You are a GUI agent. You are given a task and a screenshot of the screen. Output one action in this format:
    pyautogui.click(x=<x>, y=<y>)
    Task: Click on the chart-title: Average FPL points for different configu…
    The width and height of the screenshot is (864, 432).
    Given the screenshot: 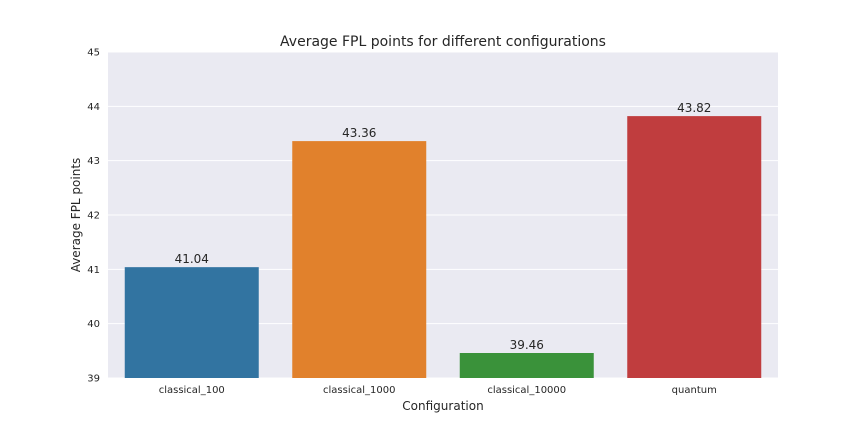 What is the action you would take?
    pyautogui.click(x=443, y=42)
    